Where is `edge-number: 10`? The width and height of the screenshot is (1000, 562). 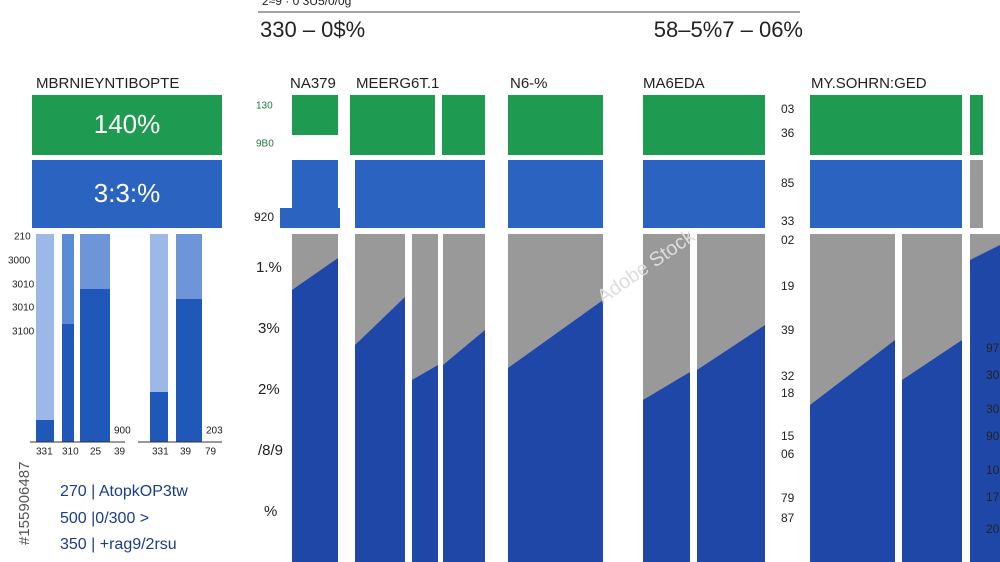 edge-number: 10 is located at coordinates (993, 470).